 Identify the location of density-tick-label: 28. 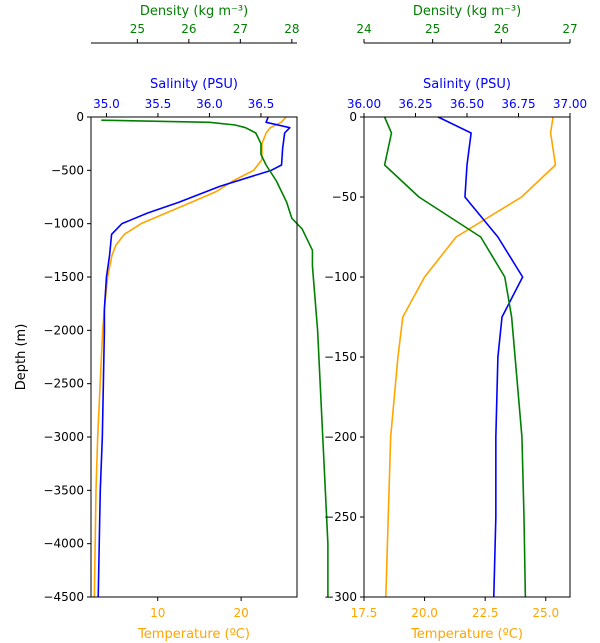
(291, 29).